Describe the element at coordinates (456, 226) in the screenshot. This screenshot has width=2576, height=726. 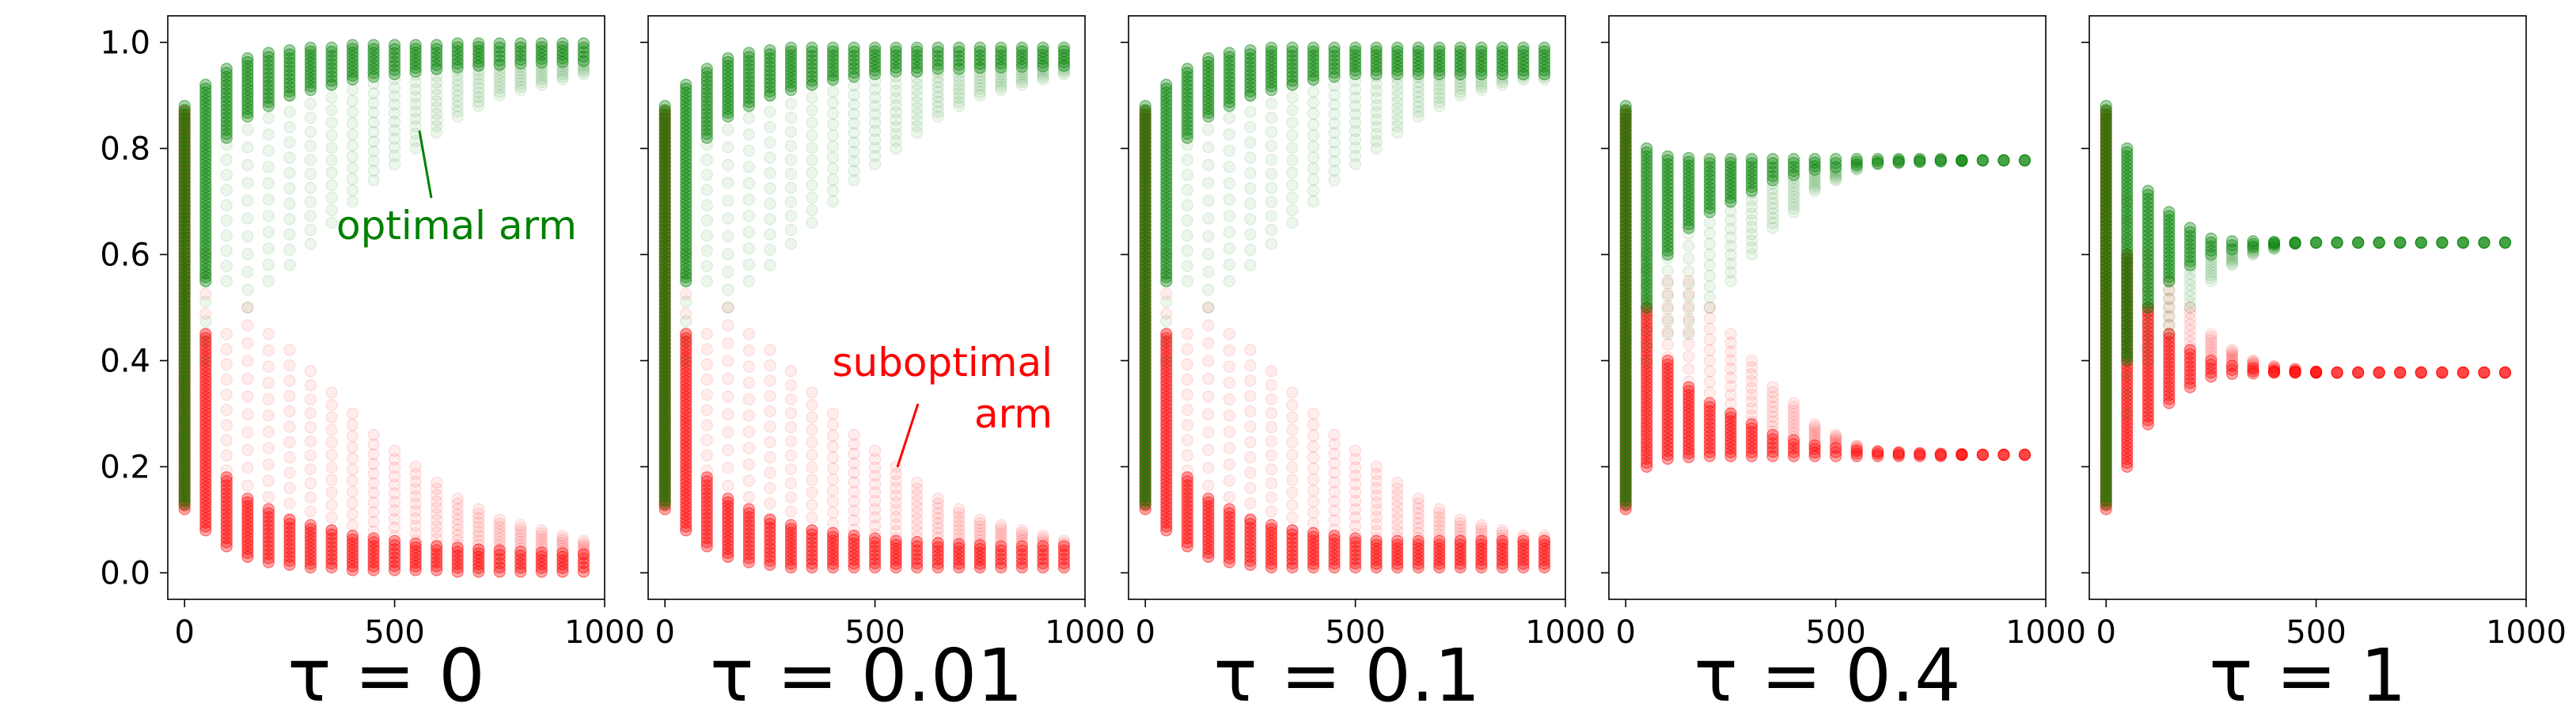
I see `annotation-optimal-label: optimal arm` at that location.